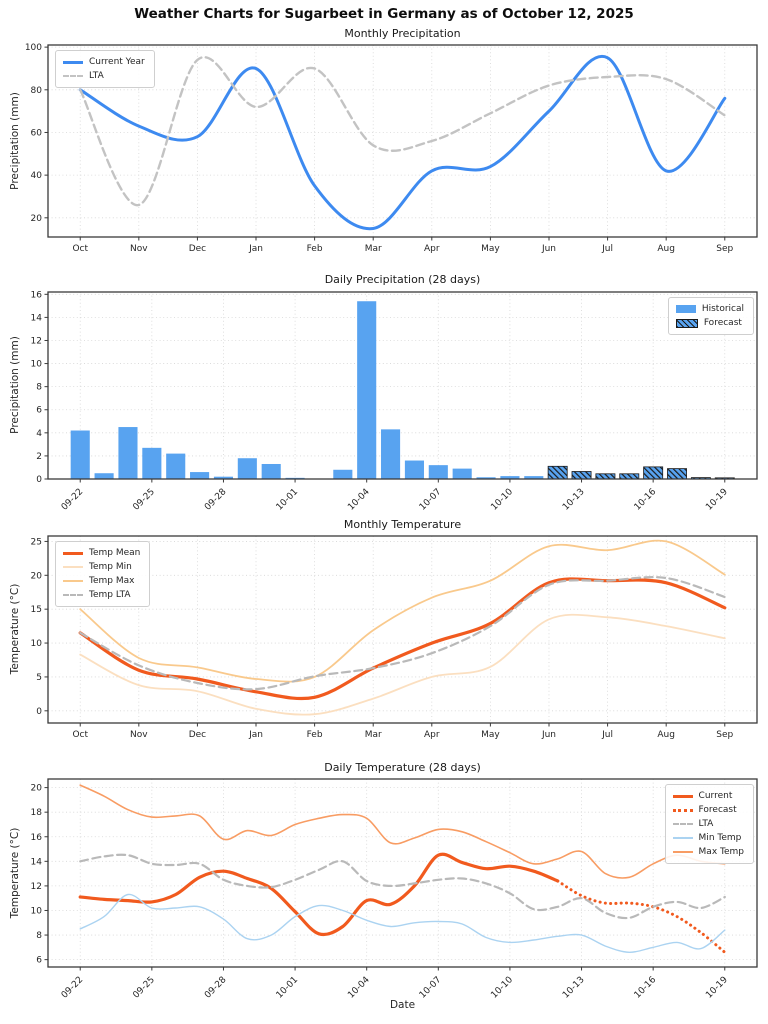 The height and width of the screenshot is (1024, 768). What do you see at coordinates (37, 176) in the screenshot?
I see `y-tick-label: 40` at bounding box center [37, 176].